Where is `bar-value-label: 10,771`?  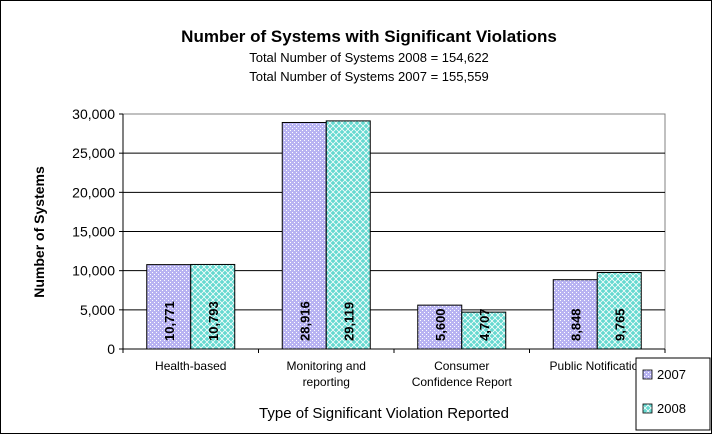 bar-value-label: 10,771 is located at coordinates (169, 321).